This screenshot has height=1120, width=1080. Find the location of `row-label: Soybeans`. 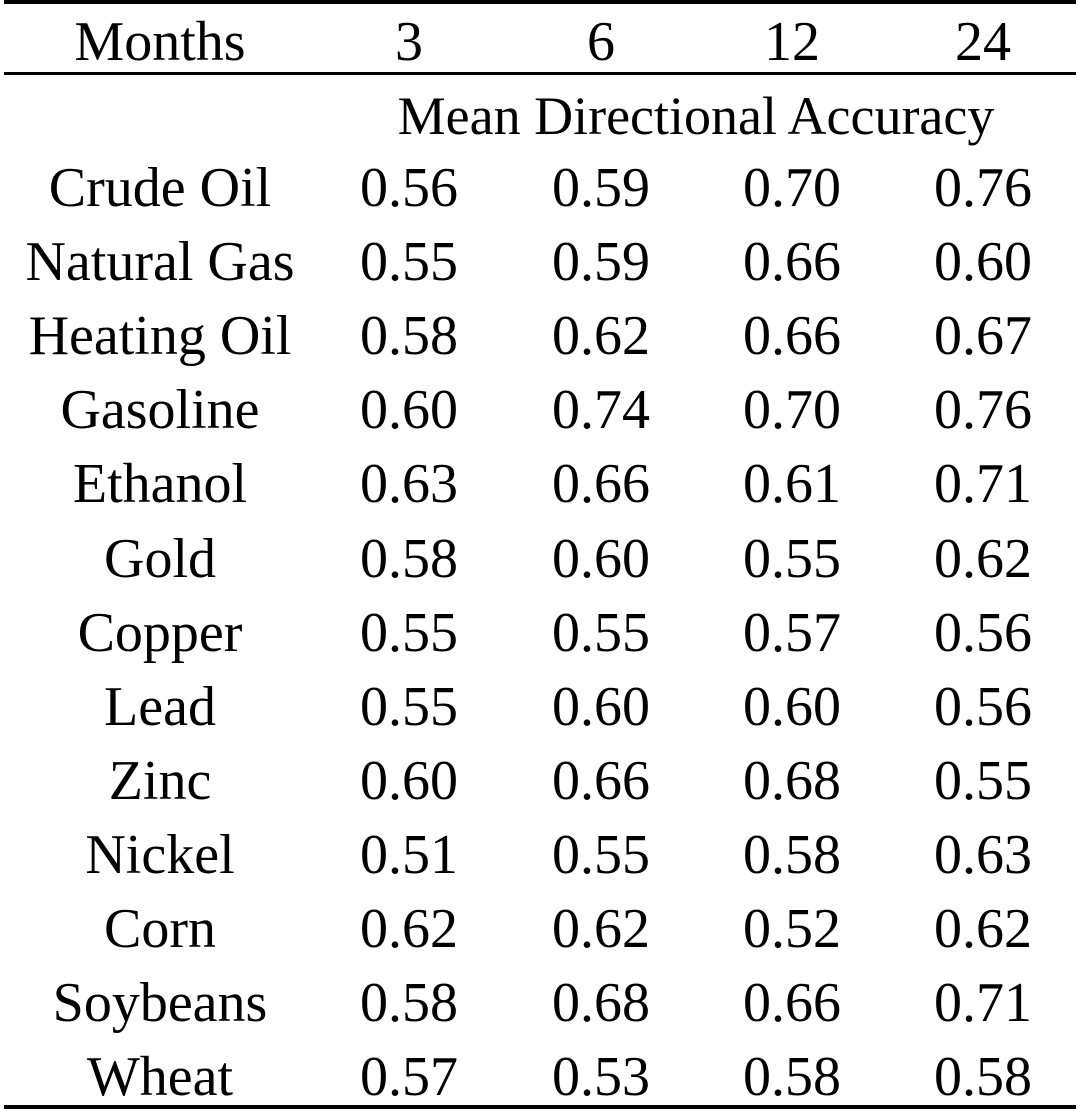

row-label: Soybeans is located at coordinates (160, 1003).